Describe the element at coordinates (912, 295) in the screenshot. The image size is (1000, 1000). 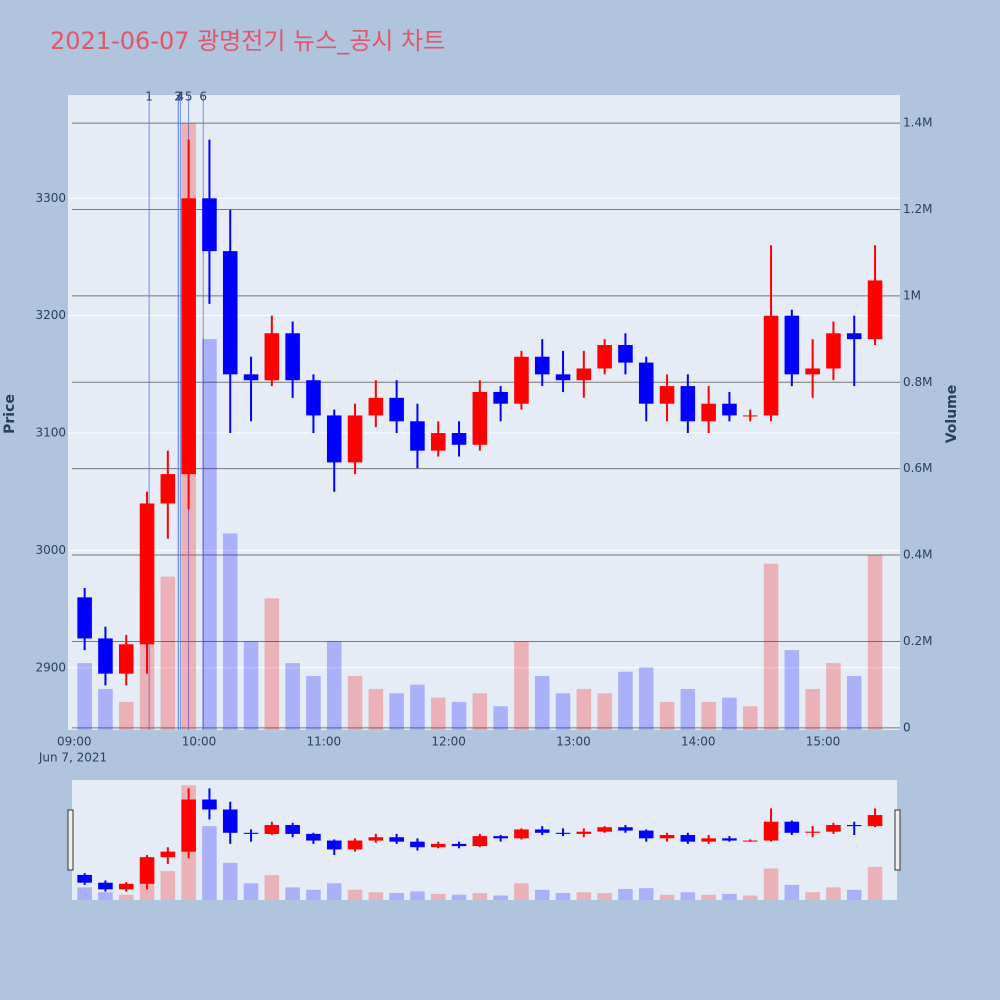
I see `y2-tick-label: 1M` at that location.